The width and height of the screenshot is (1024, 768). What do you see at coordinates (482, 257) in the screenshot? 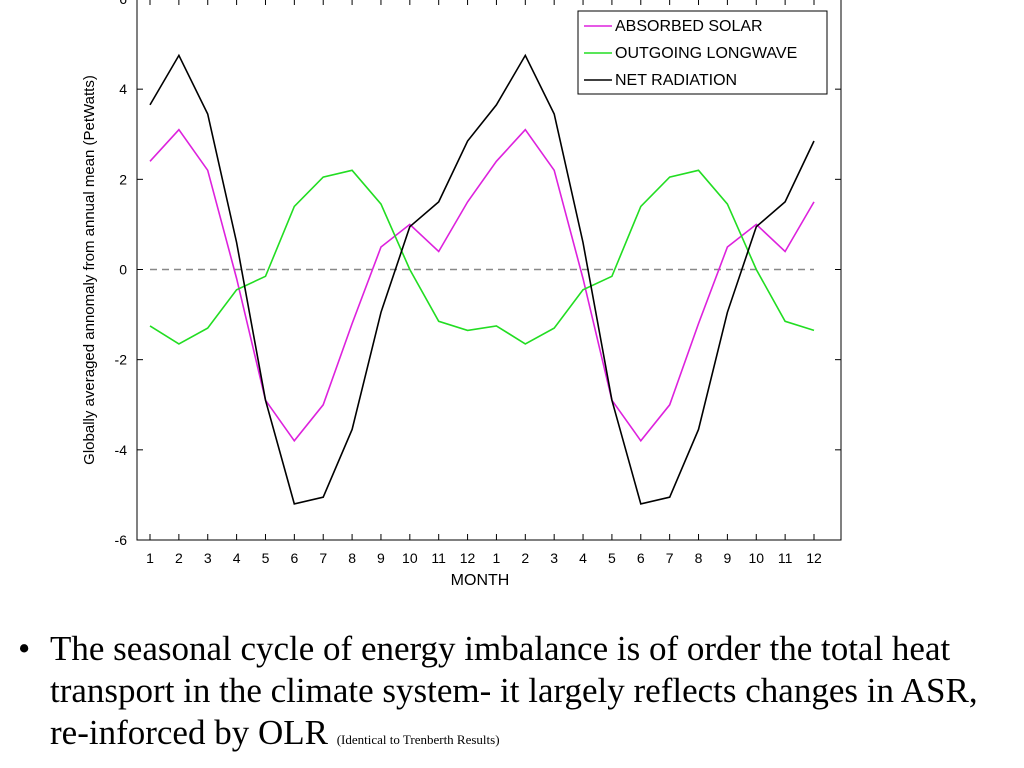
I see `series-line-outgoing-longwave` at bounding box center [482, 257].